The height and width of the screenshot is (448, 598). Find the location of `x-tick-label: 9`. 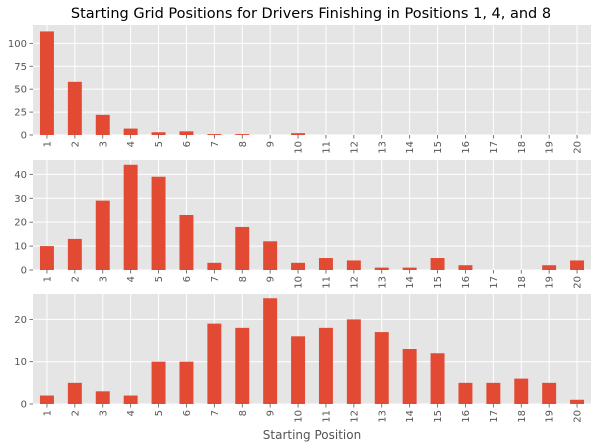

x-tick-label: 9 is located at coordinates (271, 279).